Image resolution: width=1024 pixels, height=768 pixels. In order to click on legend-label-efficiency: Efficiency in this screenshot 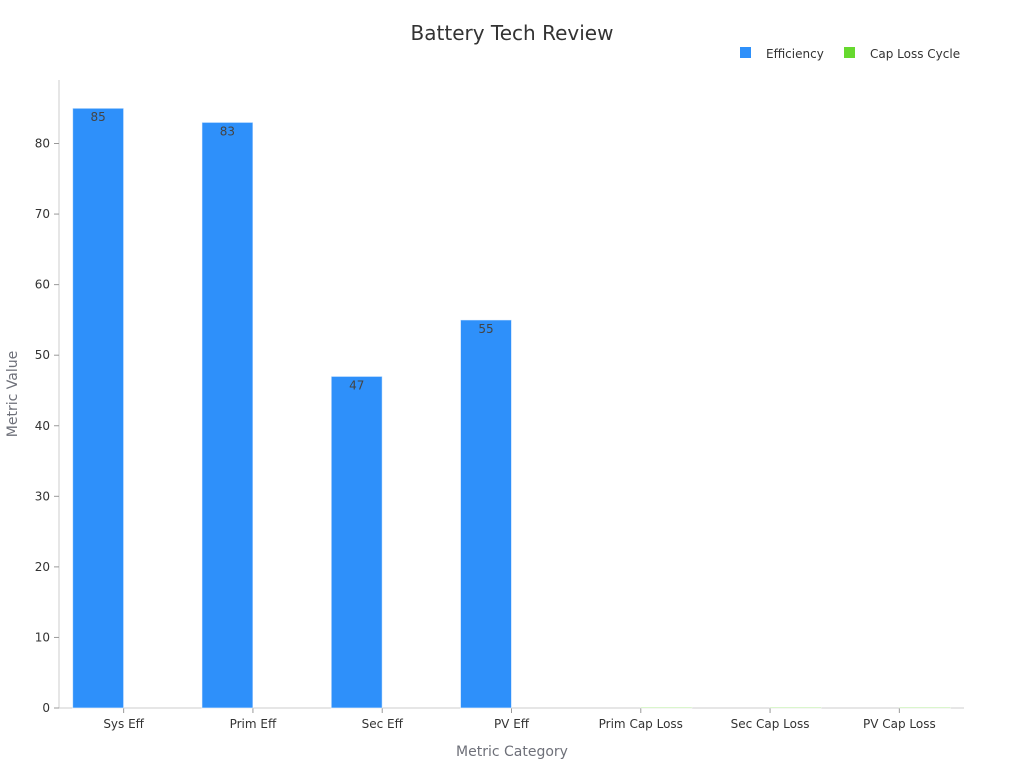, I will do `click(795, 54)`.